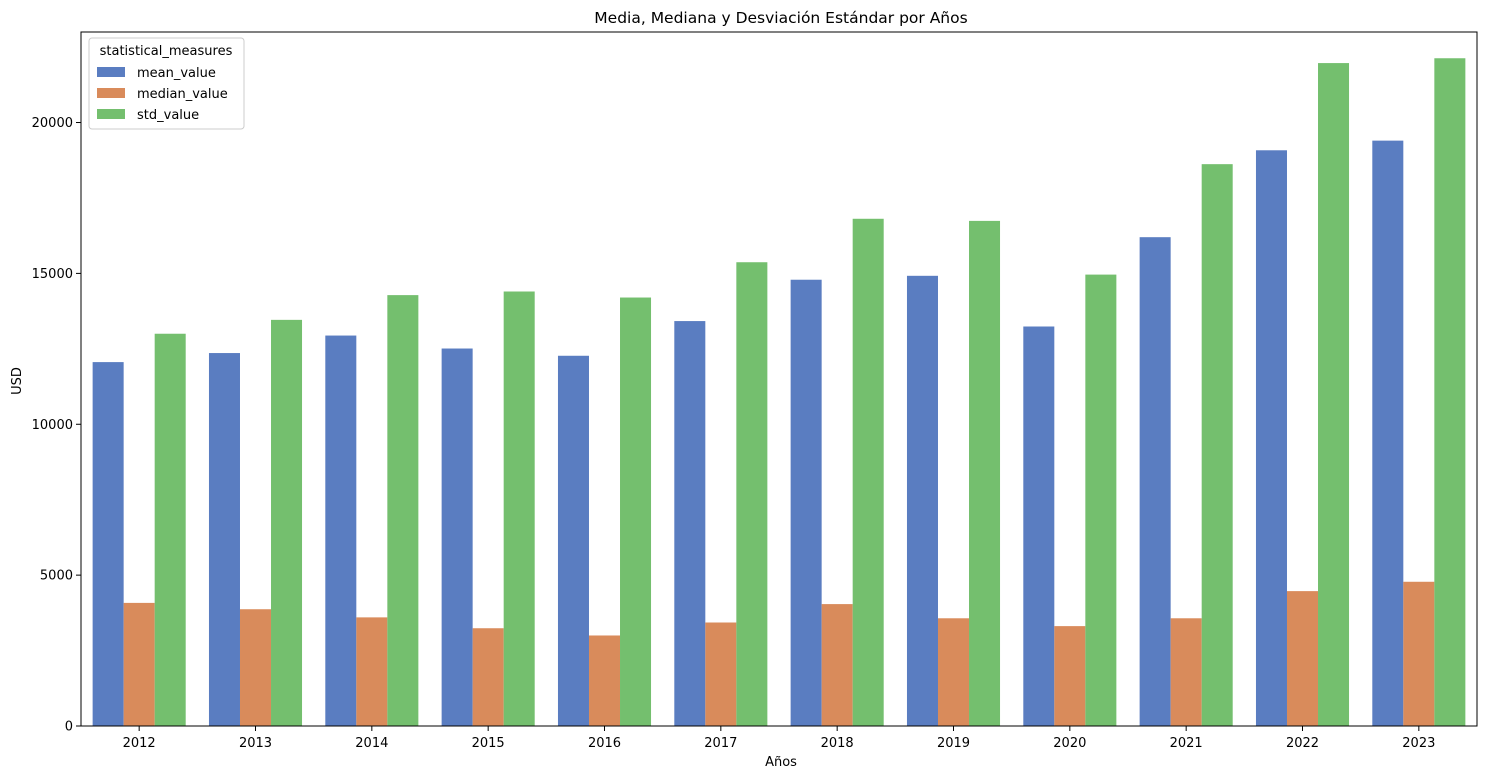 Image resolution: width=1488 pixels, height=779 pixels. Describe the element at coordinates (1334, 394) in the screenshot. I see `bar-std_value-2022` at that location.